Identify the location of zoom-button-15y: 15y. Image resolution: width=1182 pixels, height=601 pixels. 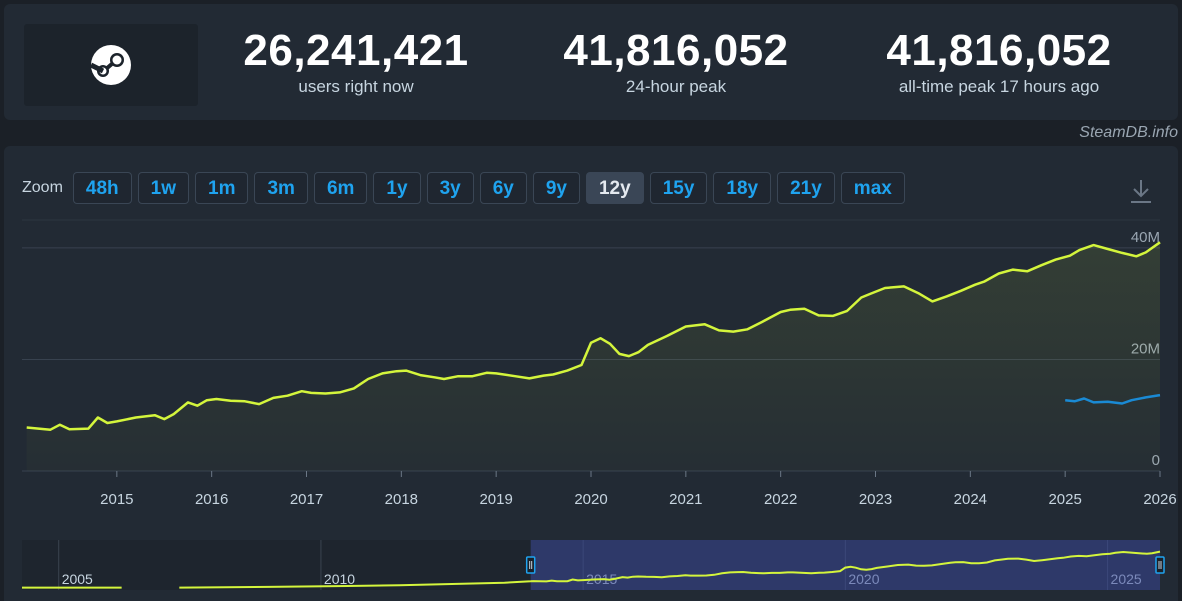
(678, 188).